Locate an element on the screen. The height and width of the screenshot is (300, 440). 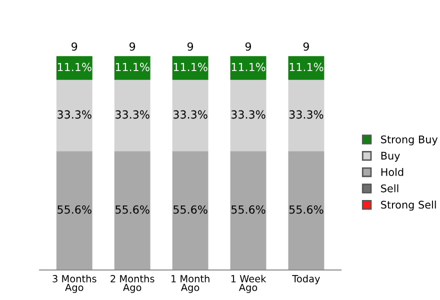
x-tick-label: 1 Week Ago is located at coordinates (248, 283).